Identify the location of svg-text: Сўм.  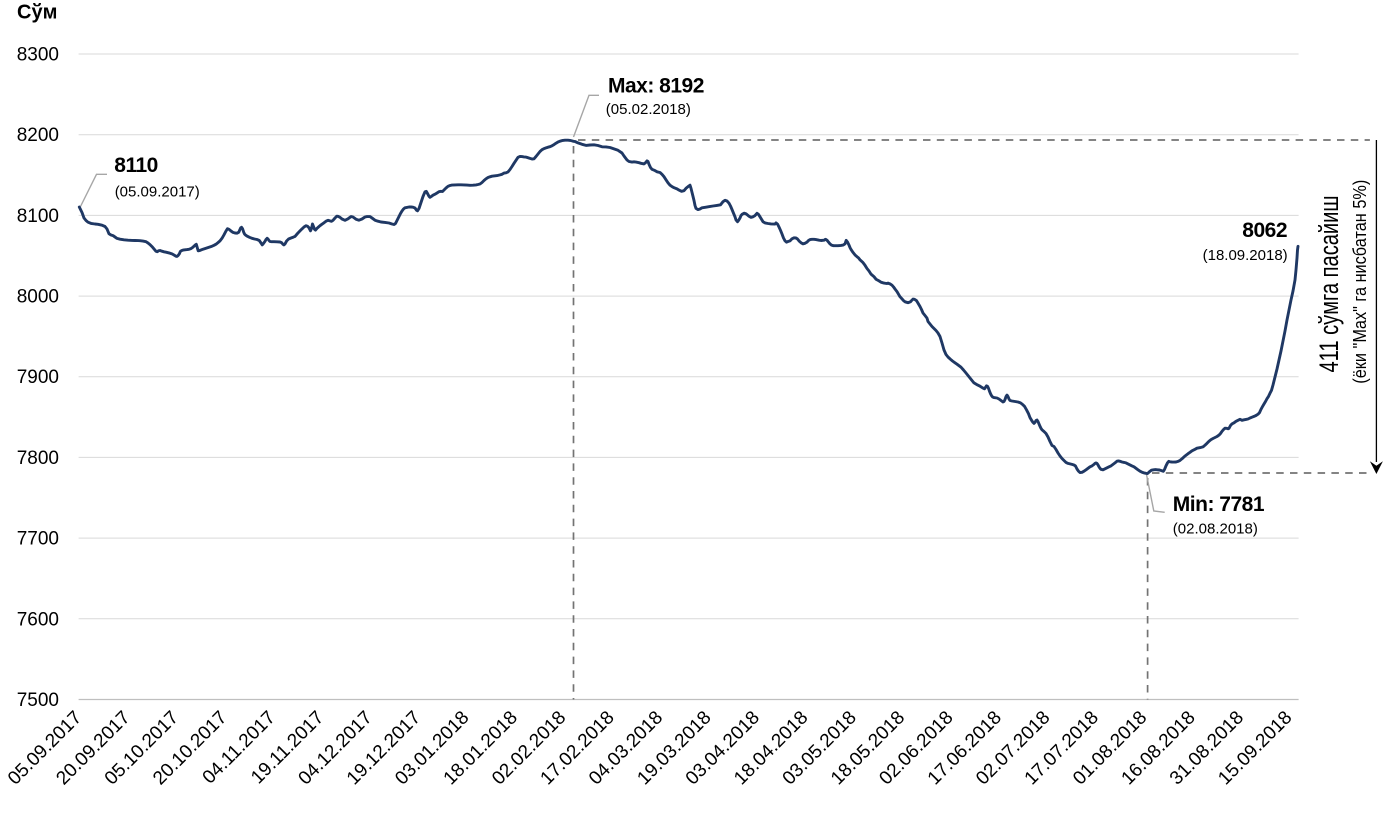
(37, 13).